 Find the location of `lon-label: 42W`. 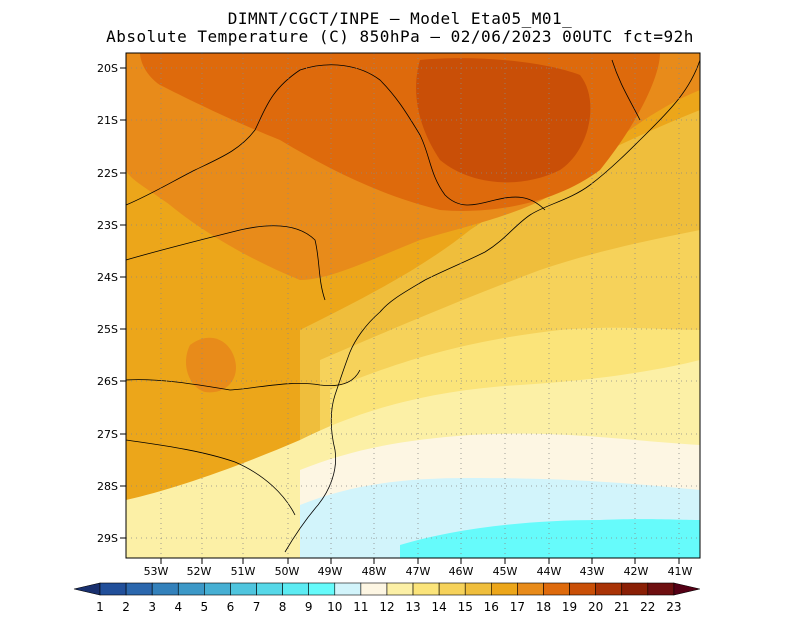

lon-label: 42W is located at coordinates (636, 571).